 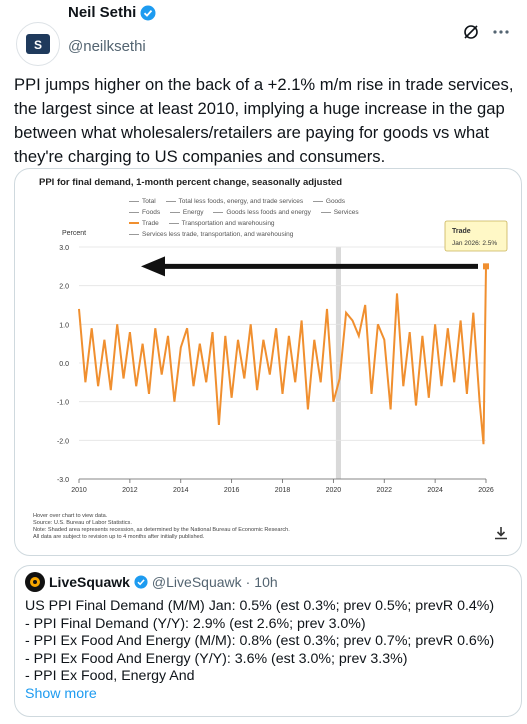 I want to click on legend-item: Goods, so click(x=328, y=201).